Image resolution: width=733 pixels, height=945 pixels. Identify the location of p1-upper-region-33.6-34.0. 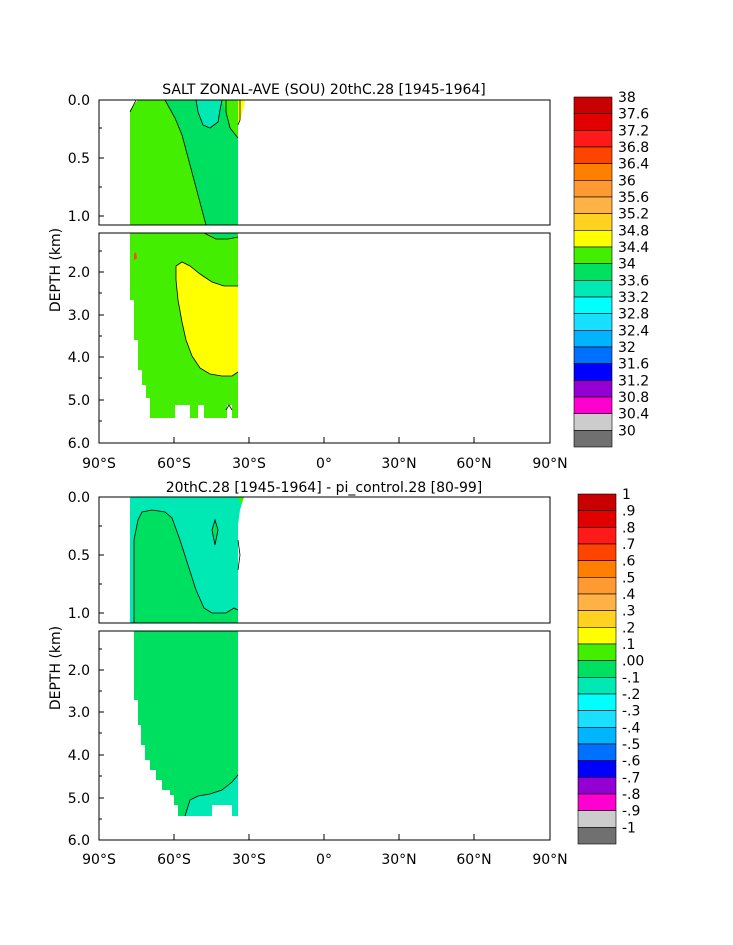
(209, 114).